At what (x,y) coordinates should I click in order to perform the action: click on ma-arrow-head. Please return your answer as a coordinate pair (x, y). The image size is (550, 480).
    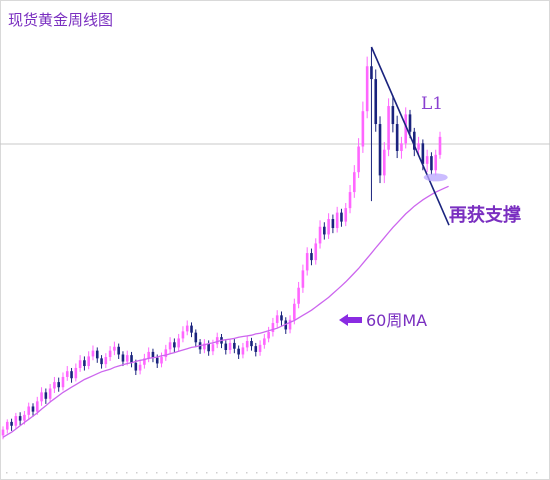
    Looking at the image, I should click on (343, 320).